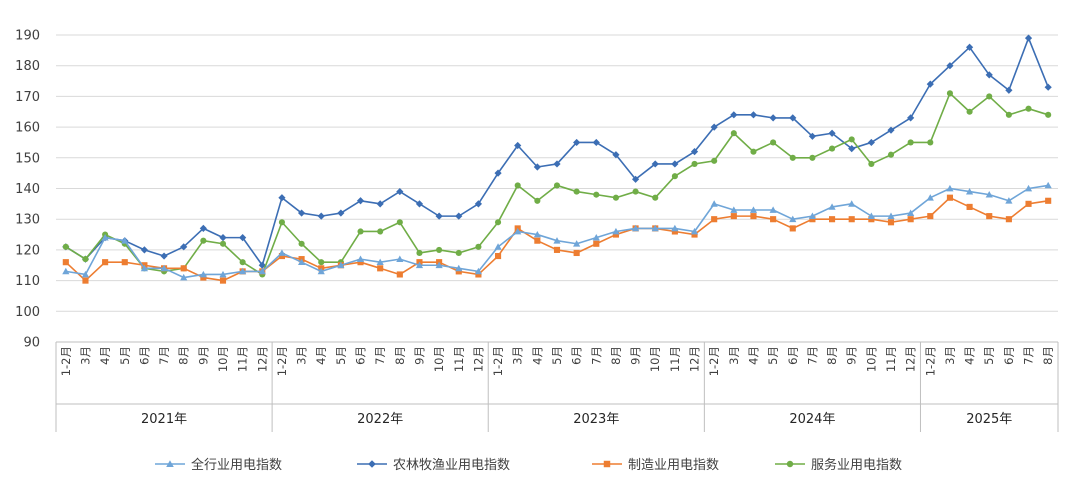  Describe the element at coordinates (27, 220) in the screenshot. I see `y-tick-label: 130` at that location.